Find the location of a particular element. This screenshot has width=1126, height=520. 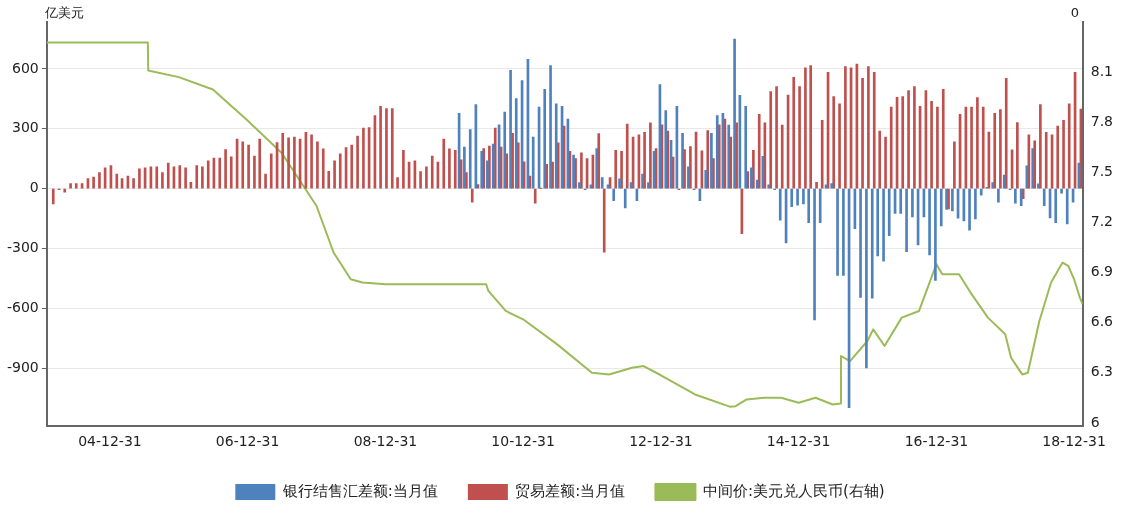

x-tick-label: 06-12-31 is located at coordinates (247, 441).